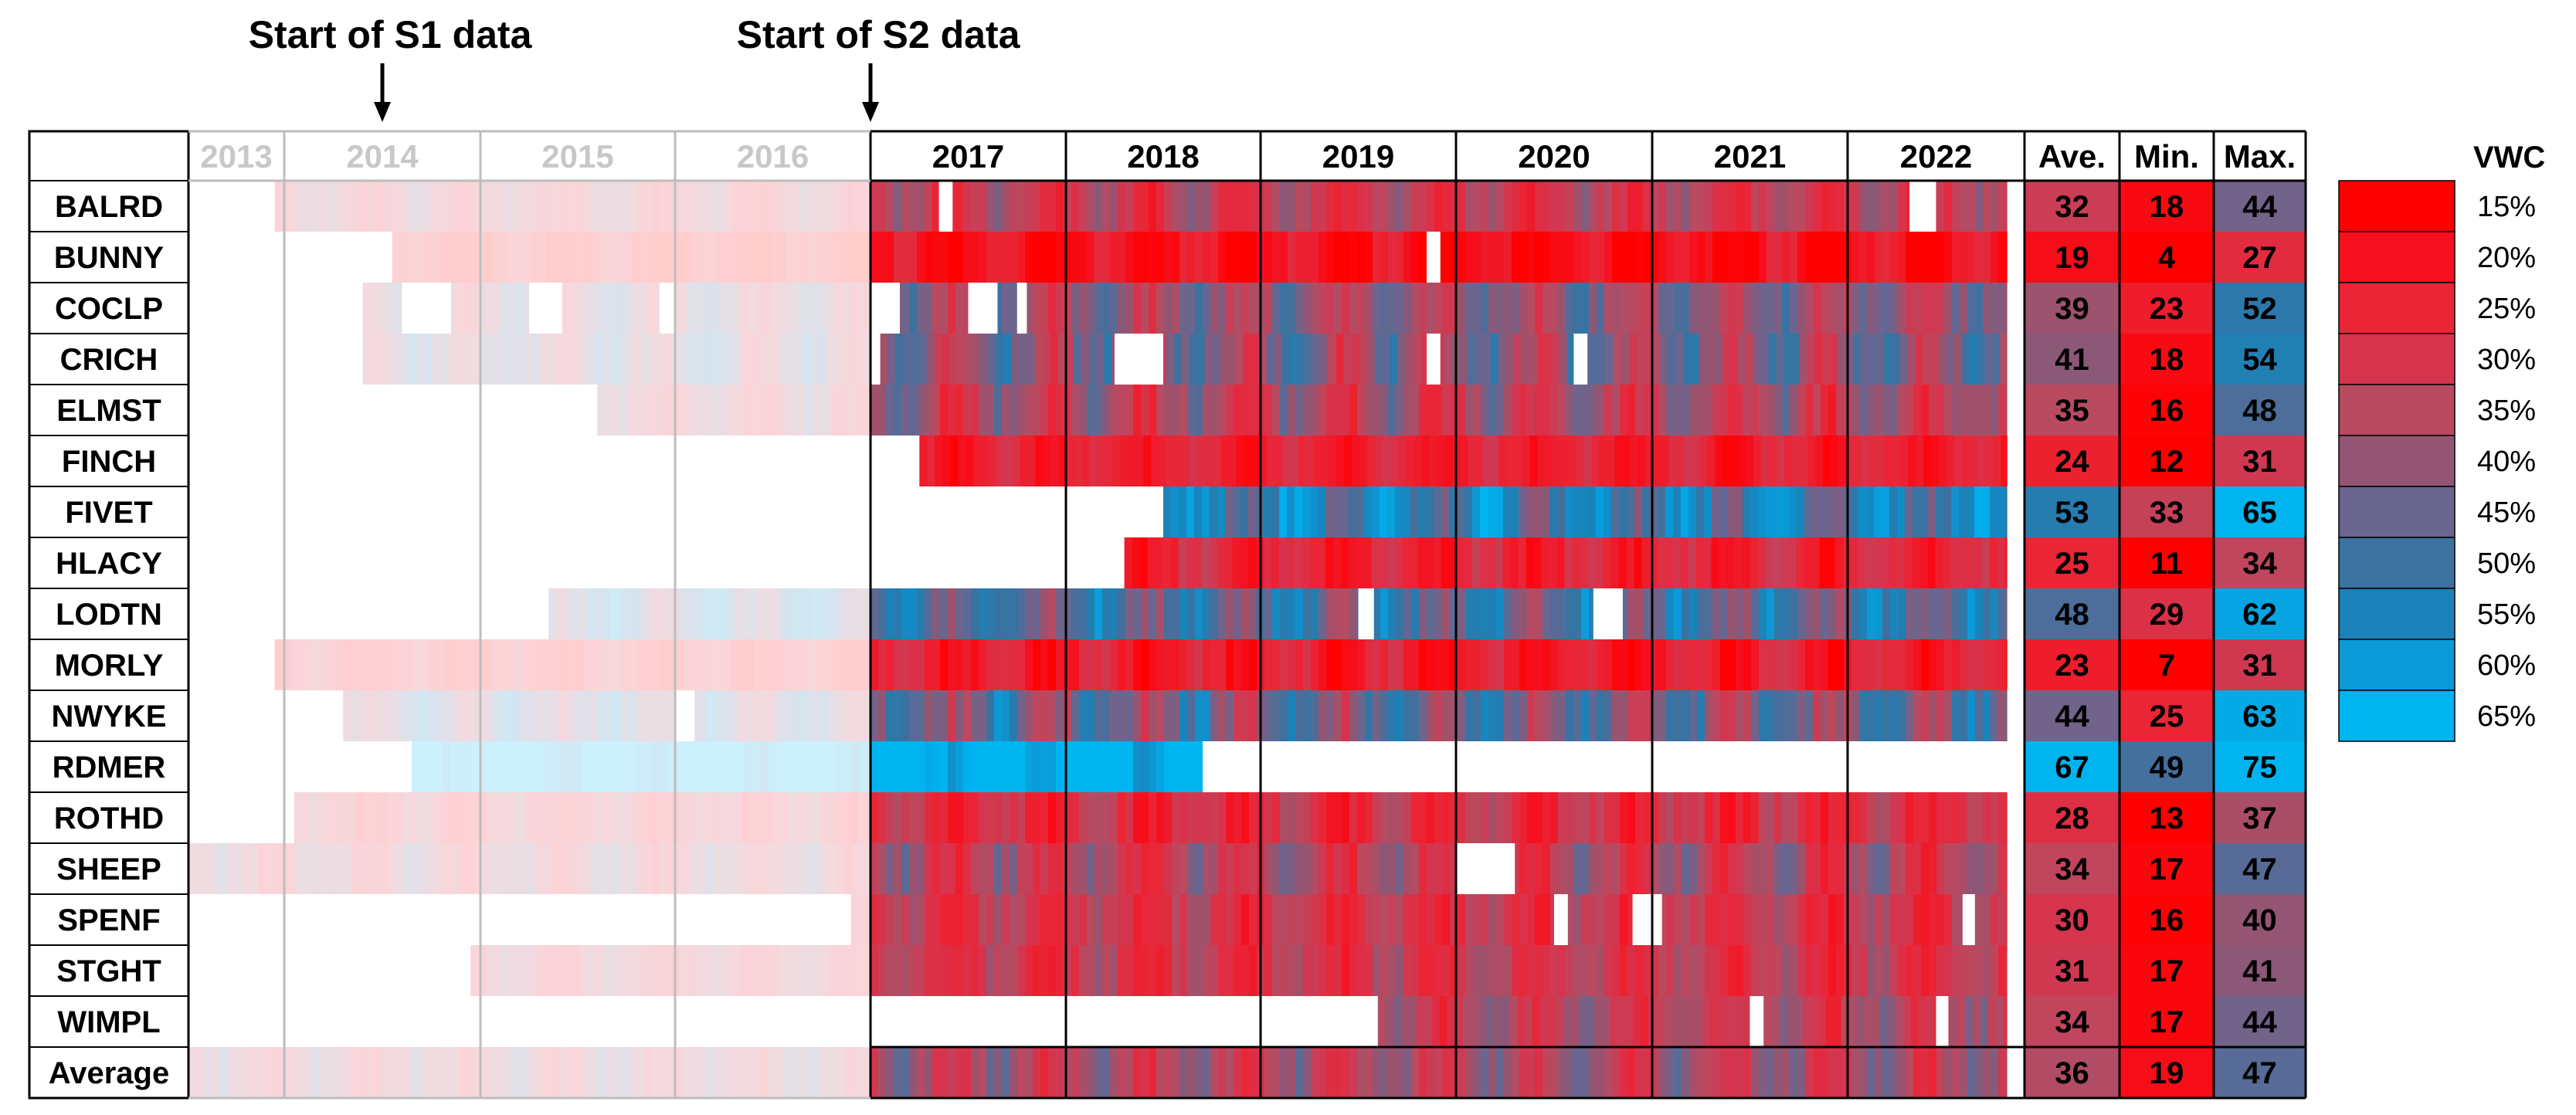 Image resolution: width=2576 pixels, height=1115 pixels. What do you see at coordinates (2259, 462) in the screenshot?
I see `stat-value-max: 31` at bounding box center [2259, 462].